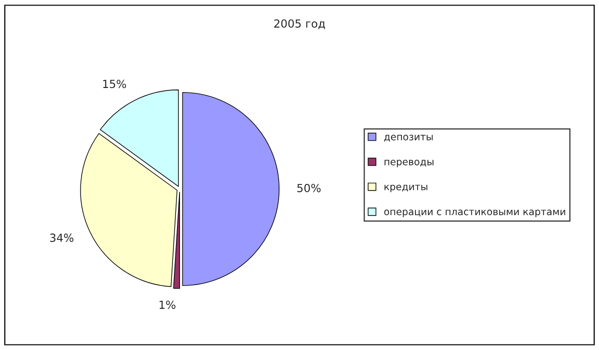 Image resolution: width=599 pixels, height=350 pixels. What do you see at coordinates (409, 164) in the screenshot?
I see `legend-label: переводы` at bounding box center [409, 164].